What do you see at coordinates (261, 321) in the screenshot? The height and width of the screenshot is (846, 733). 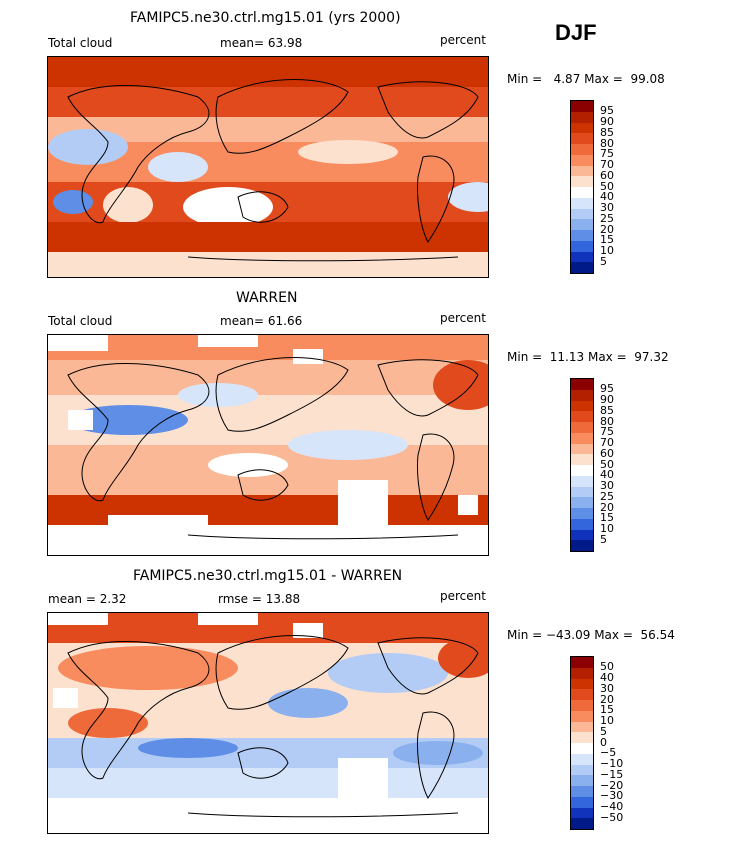 I see `panel-2-mean-label: mean= 61.66` at bounding box center [261, 321].